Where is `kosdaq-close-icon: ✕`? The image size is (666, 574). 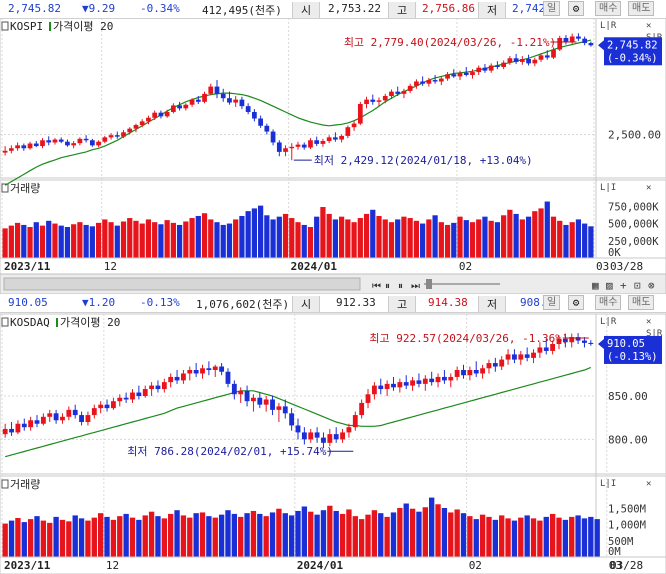
kosdaq-close-icon: ✕ is located at coordinates (648, 322).